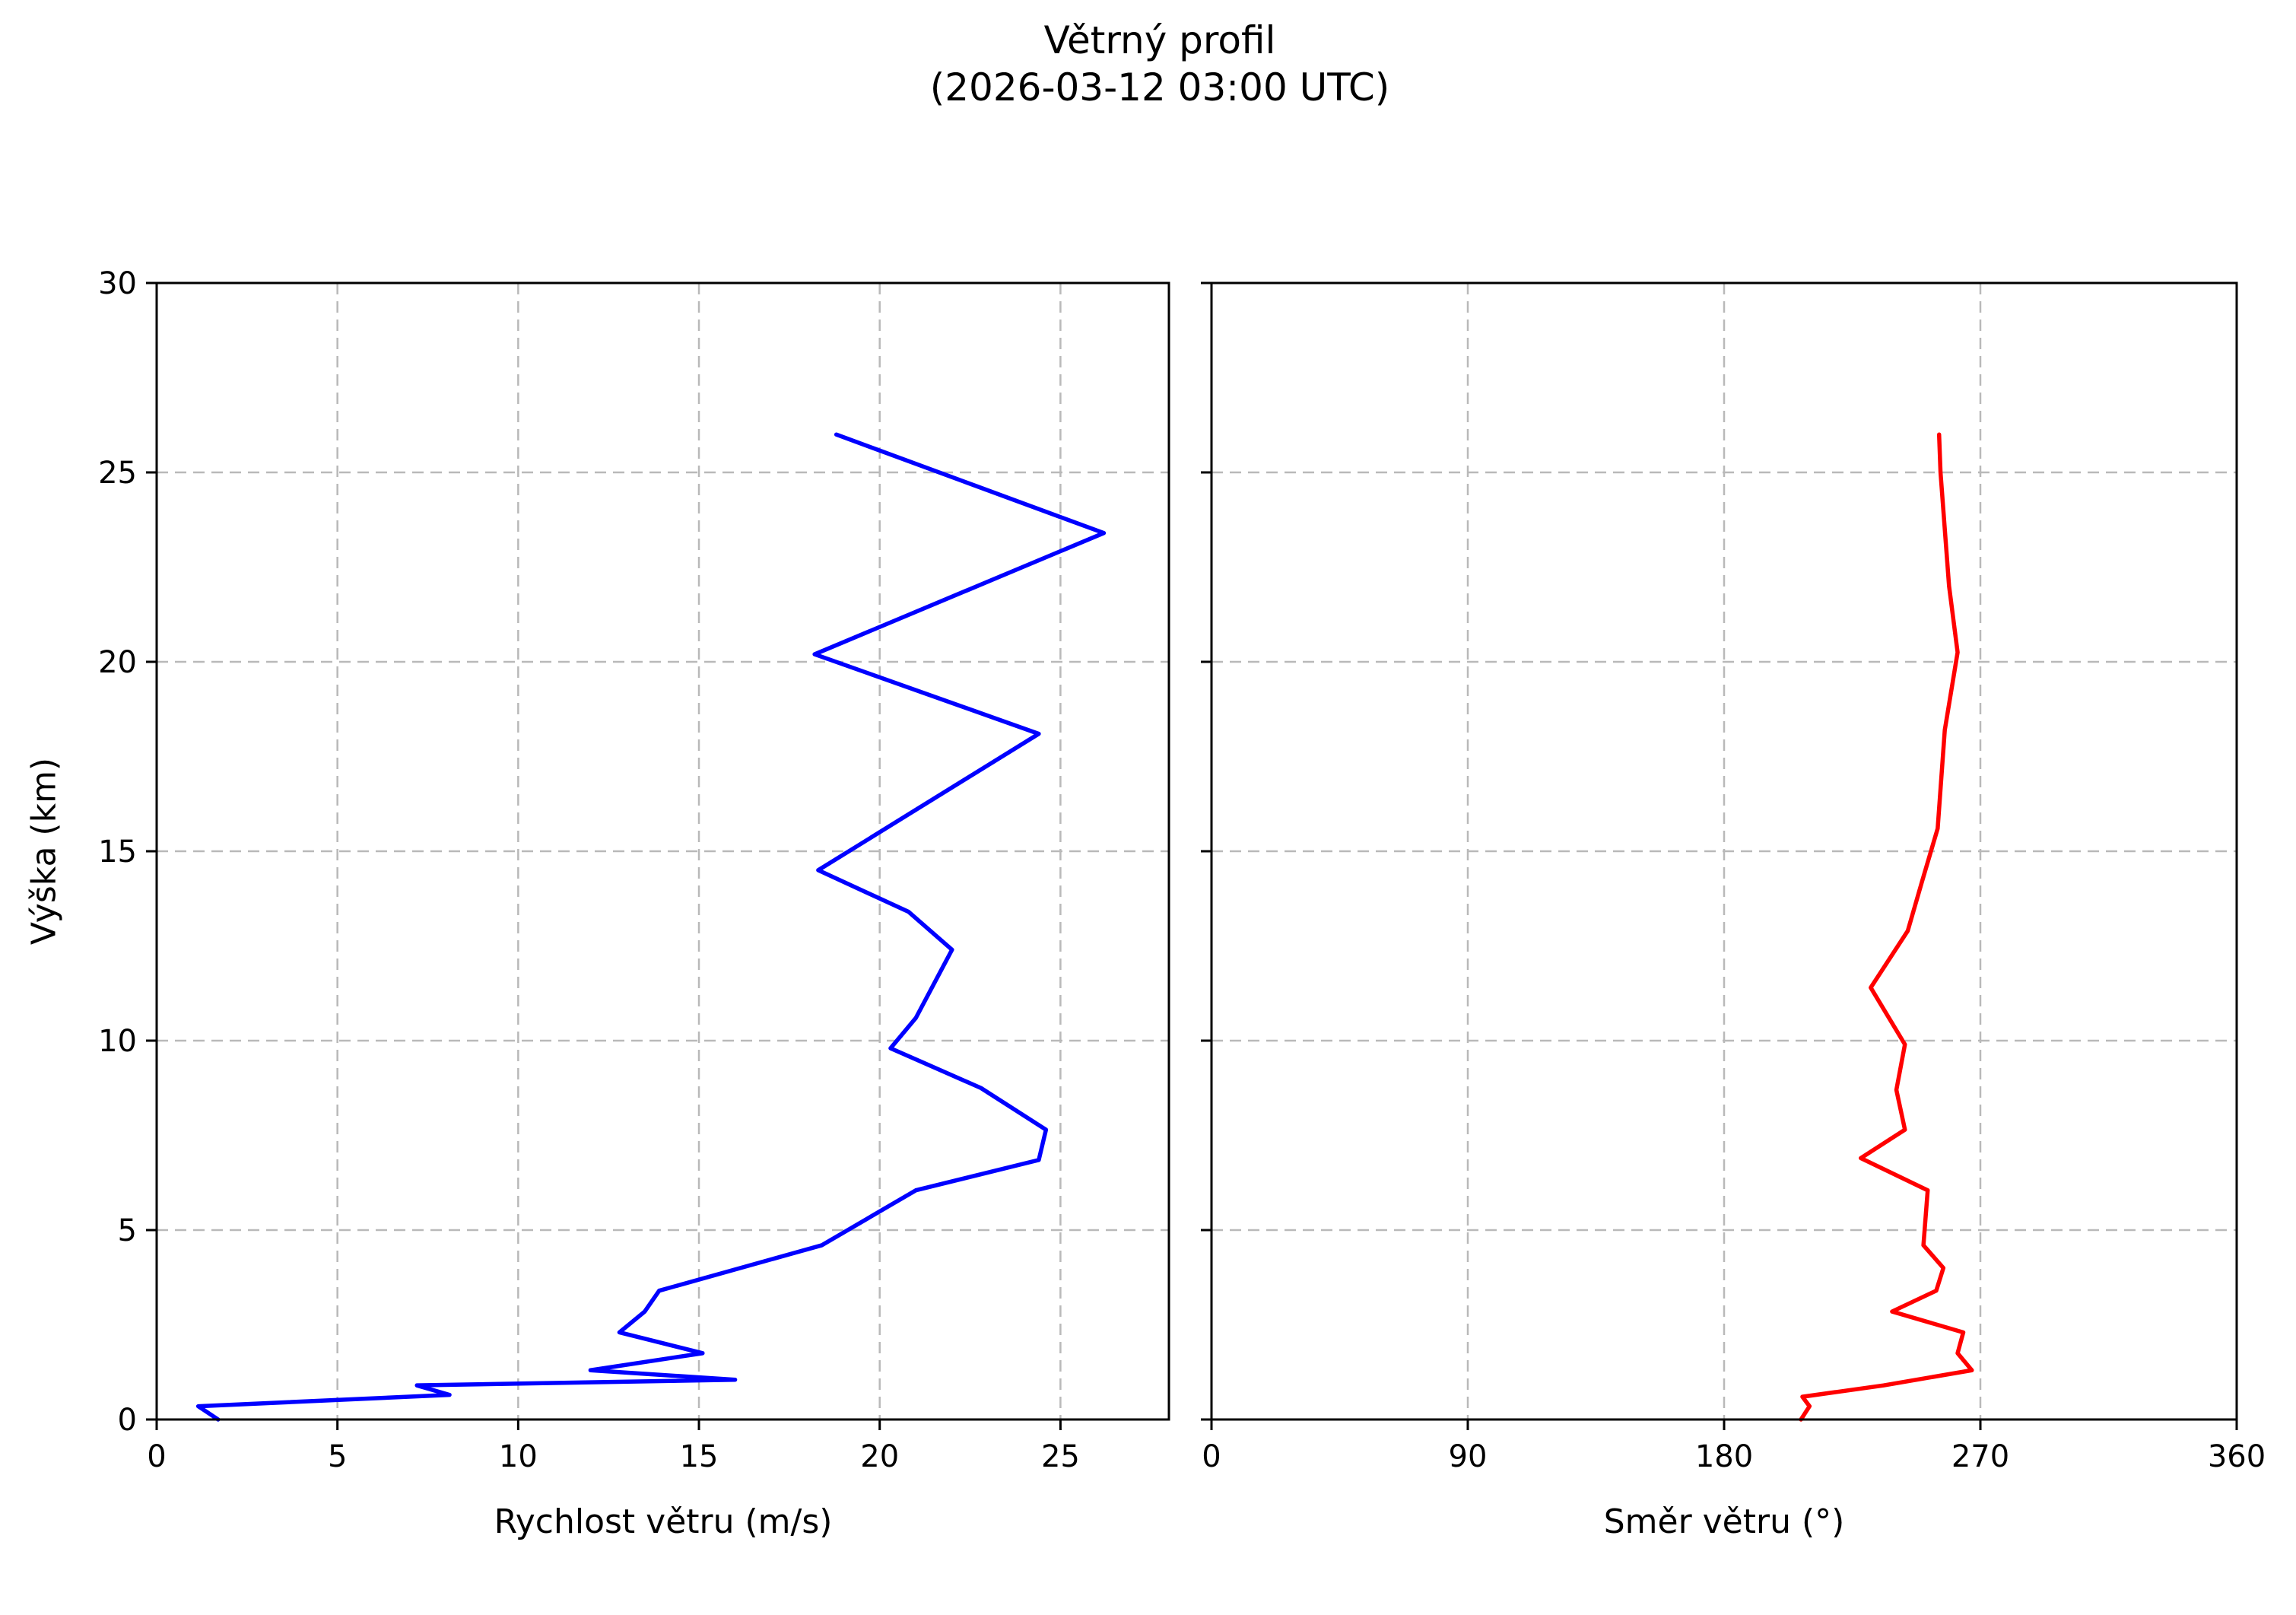 Image resolution: width=2296 pixels, height=1615 pixels. Describe the element at coordinates (1159, 87) in the screenshot. I see `chart-subtitle: (2026-03-12 03:00 UTC)` at that location.